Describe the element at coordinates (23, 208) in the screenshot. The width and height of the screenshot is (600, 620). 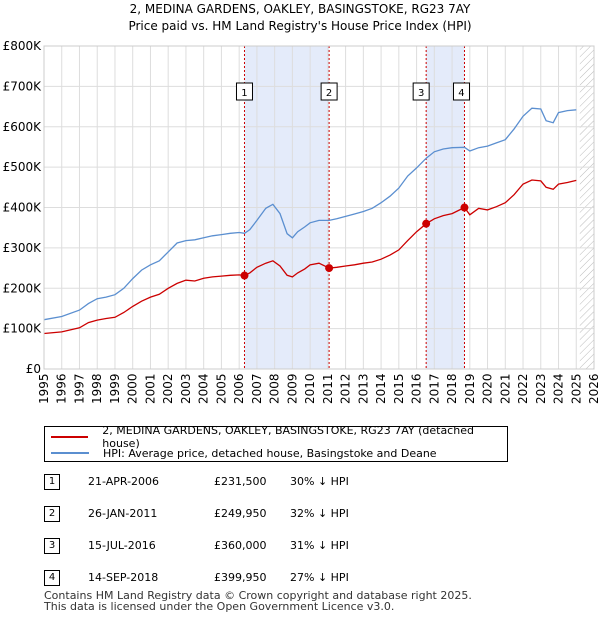
I see `y-tick-label: £400K` at that location.